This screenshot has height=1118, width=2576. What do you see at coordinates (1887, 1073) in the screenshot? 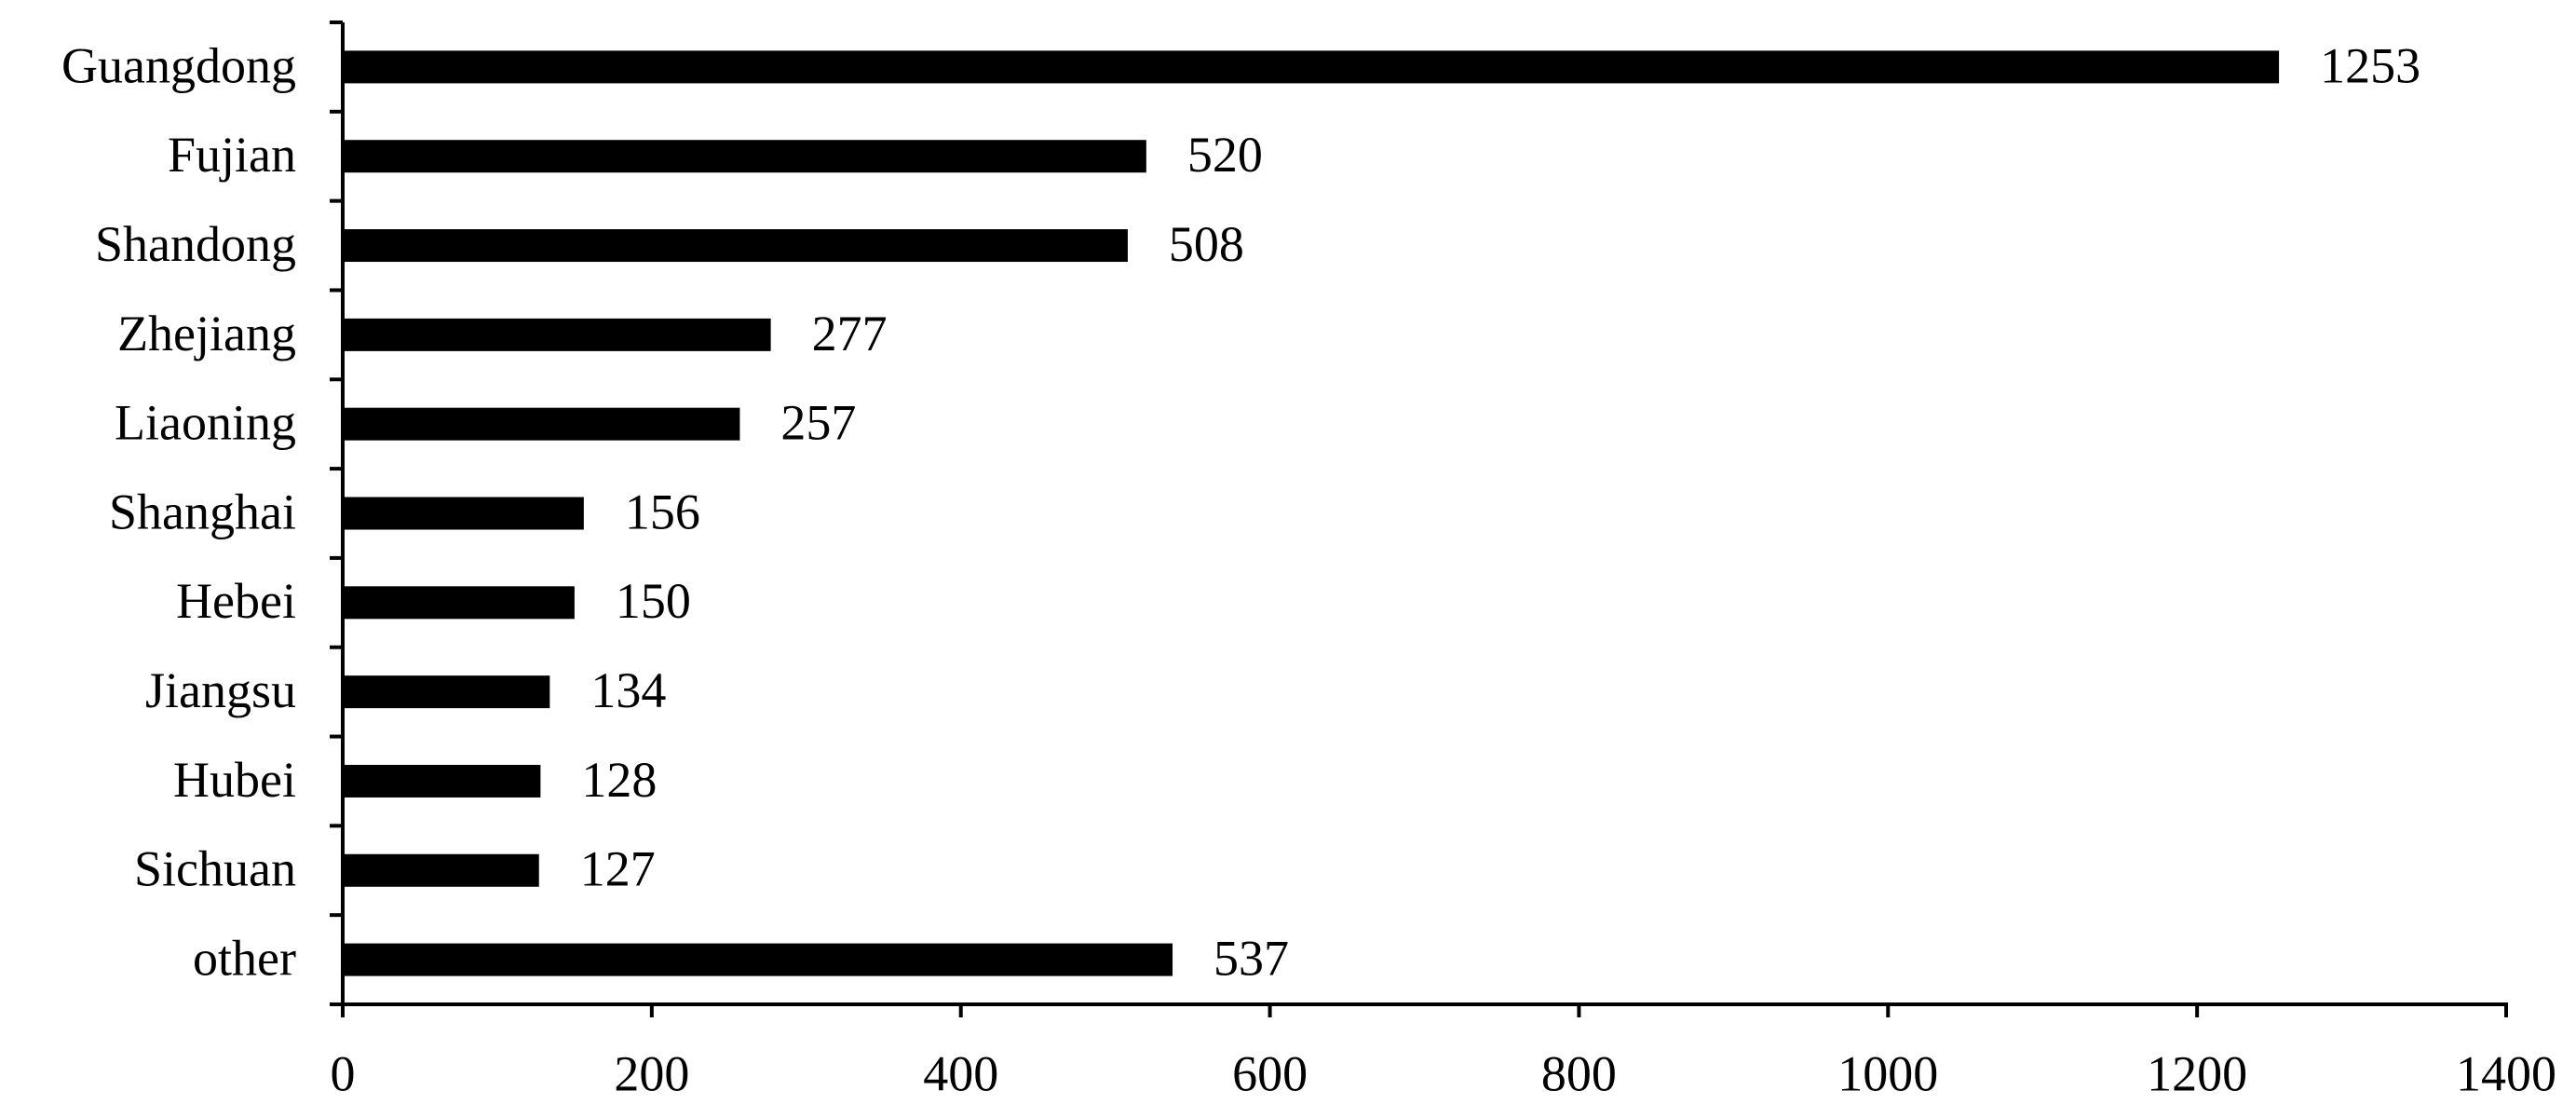
I see `x-tick-label: 1000` at bounding box center [1887, 1073].